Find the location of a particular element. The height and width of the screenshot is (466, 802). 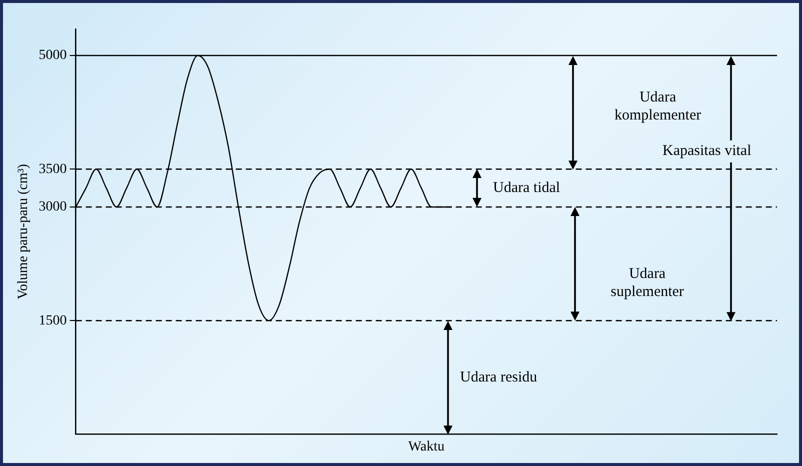

annotation: Udara residu is located at coordinates (499, 377).